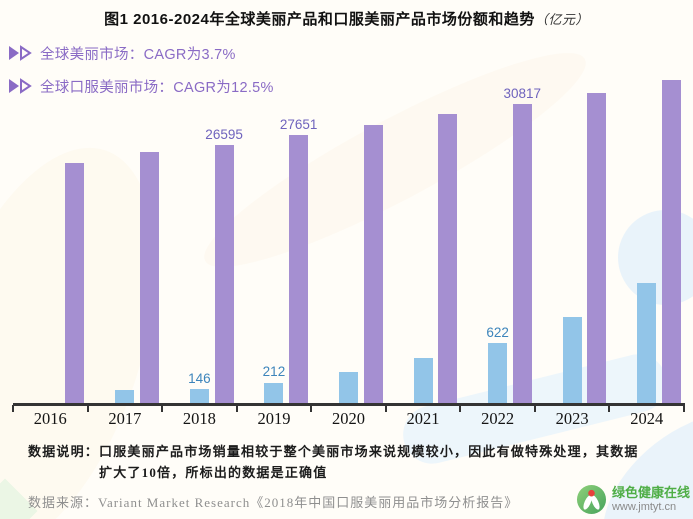 The width and height of the screenshot is (693, 519). I want to click on brand-url: www.jmtyt.cn, so click(644, 506).